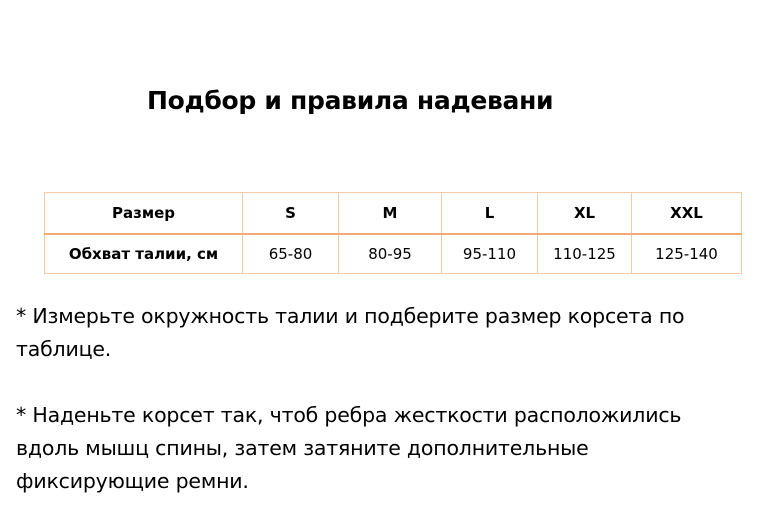  I want to click on page-title: Подбор и правила надевани, so click(350, 100).